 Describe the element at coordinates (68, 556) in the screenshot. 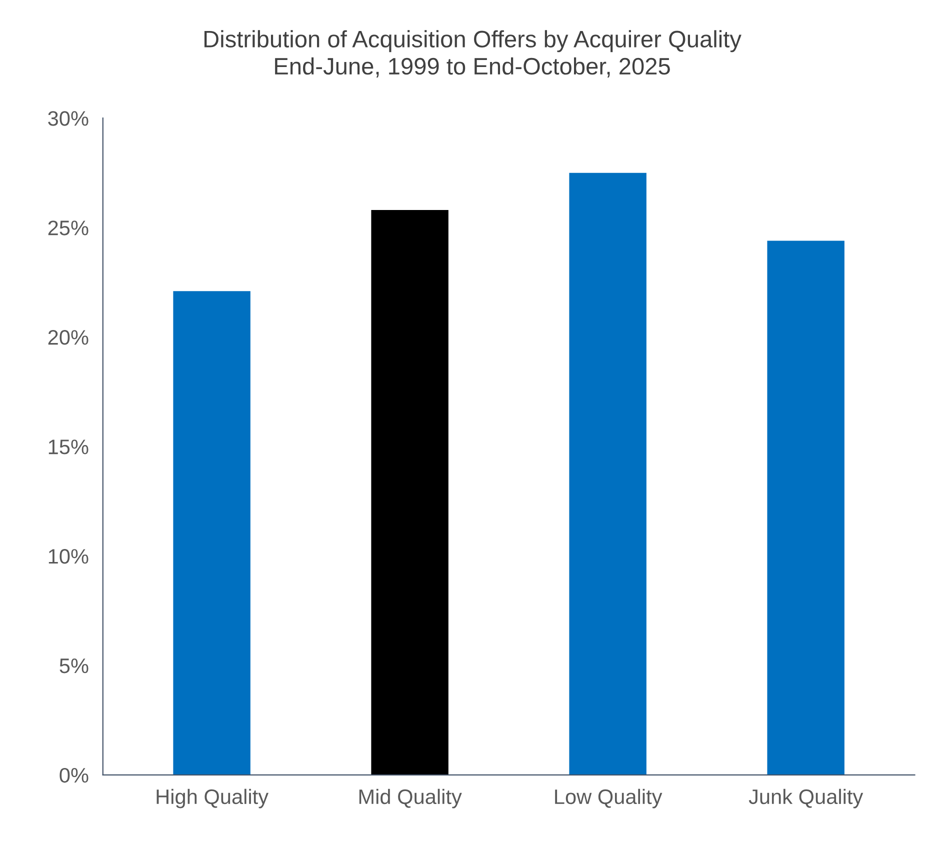

I see `y-tick-label: 10%` at that location.